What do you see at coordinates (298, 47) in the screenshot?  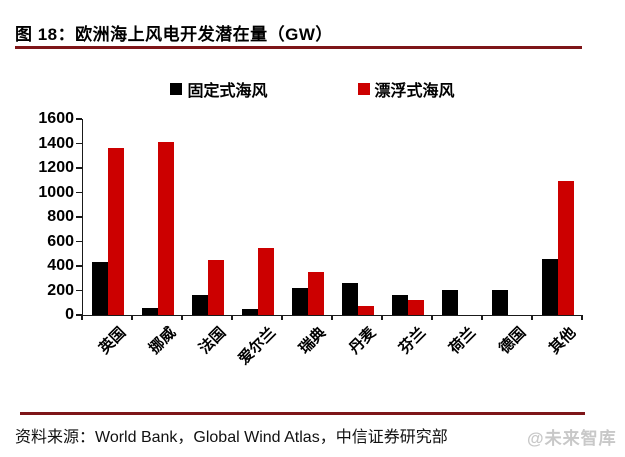 I see `title-rule` at bounding box center [298, 47].